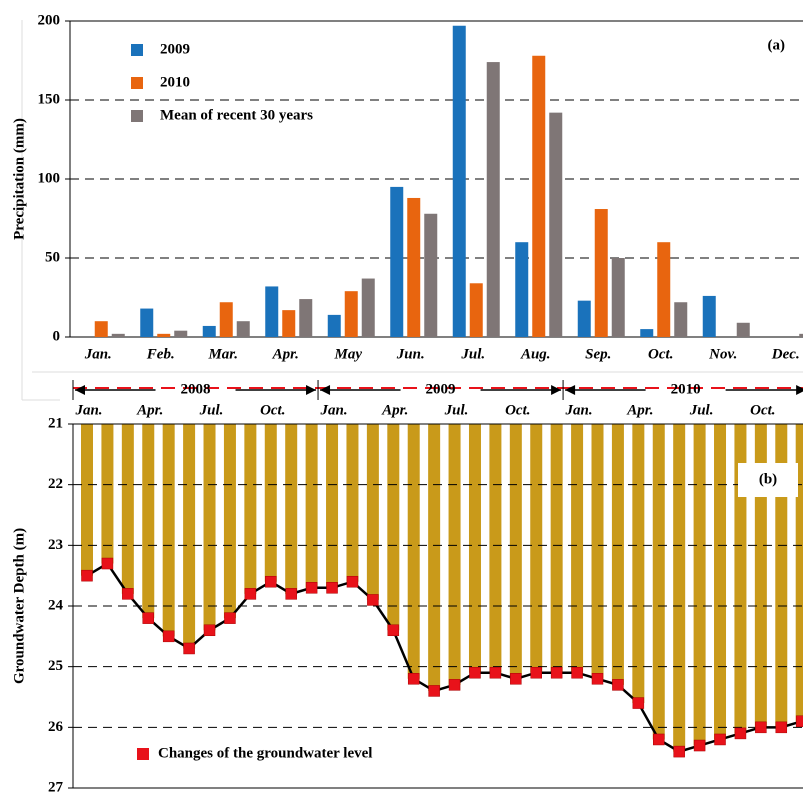 This screenshot has width=803, height=792. I want to click on year-label: 2010, so click(686, 389).